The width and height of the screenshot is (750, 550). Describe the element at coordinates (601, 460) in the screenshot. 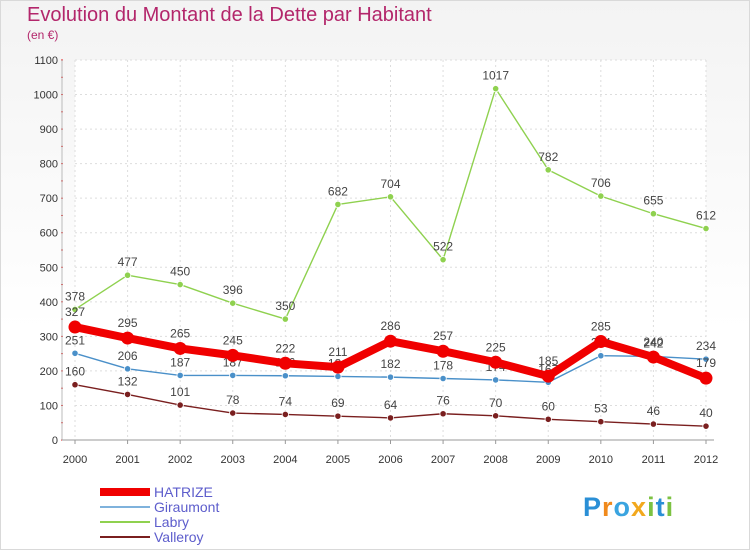

I see `x-tick-label: 2010` at that location.